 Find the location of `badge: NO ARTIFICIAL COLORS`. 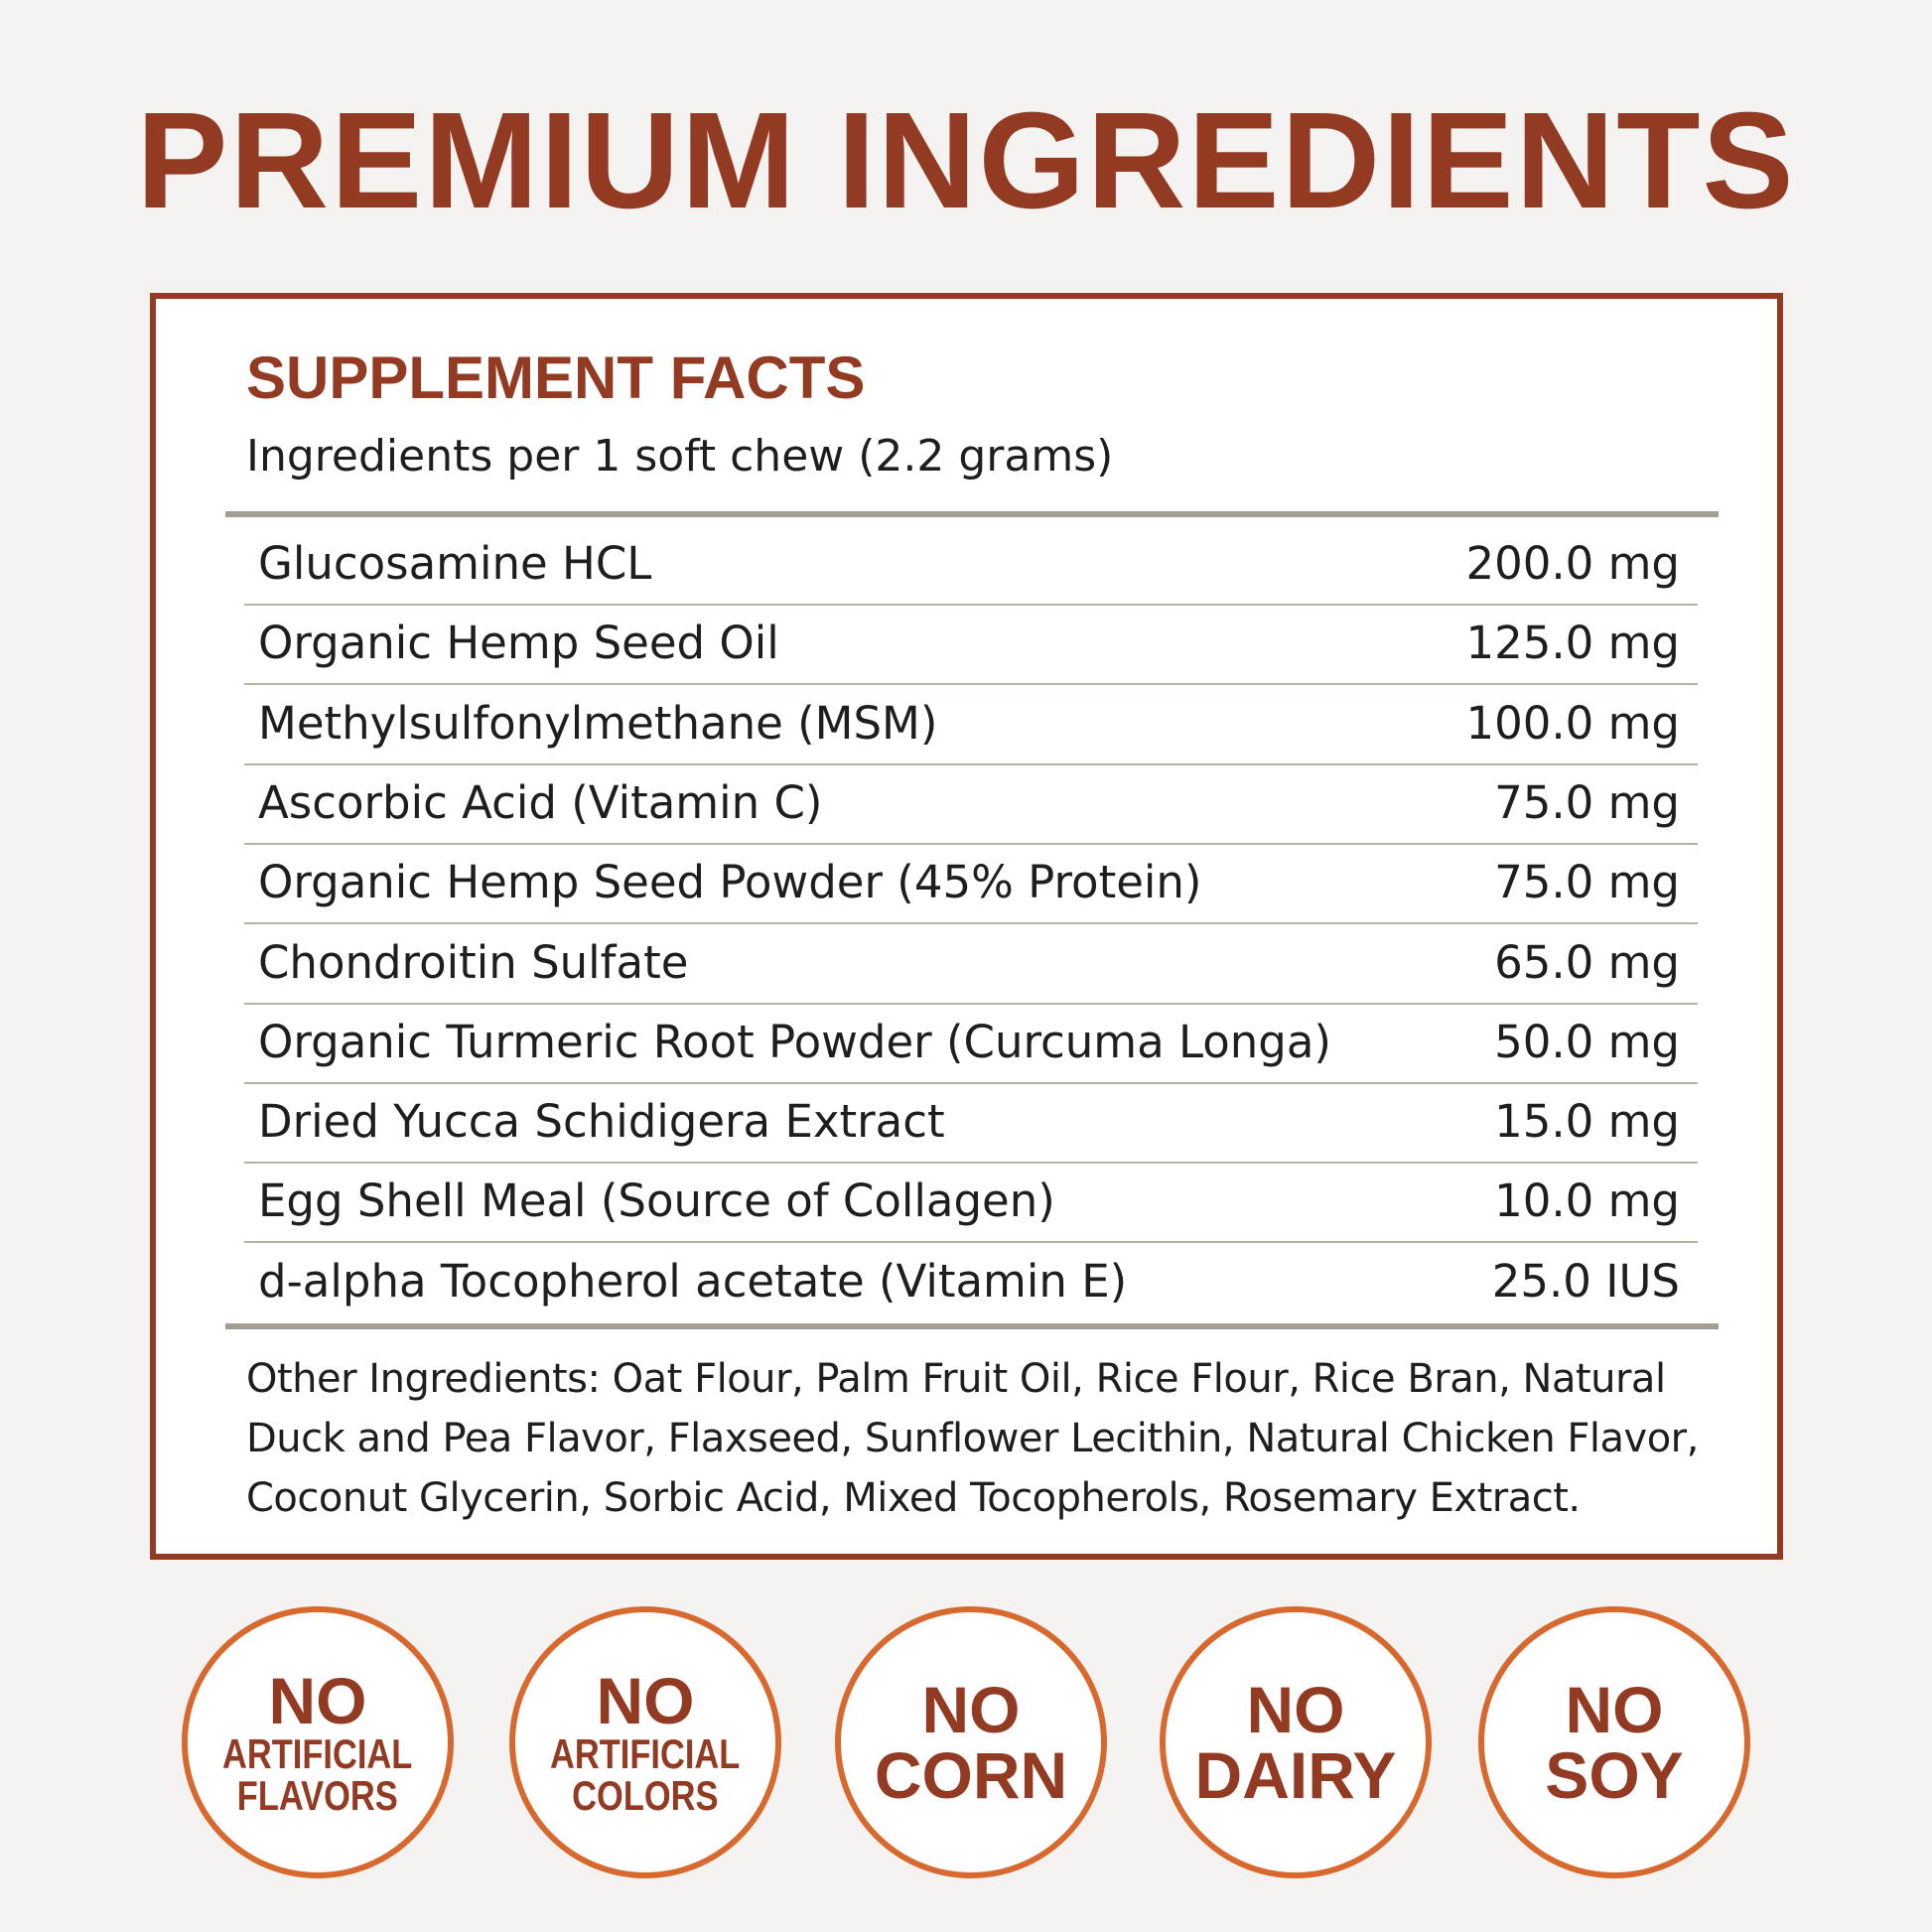

badge: NO ARTIFICIAL COLORS is located at coordinates (645, 1742).